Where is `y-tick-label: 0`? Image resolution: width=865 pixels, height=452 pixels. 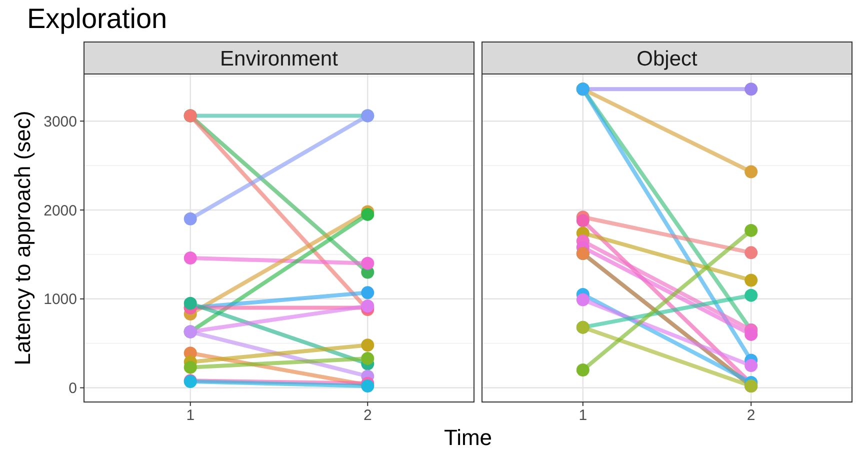
y-tick-label: 0 is located at coordinates (72, 389).